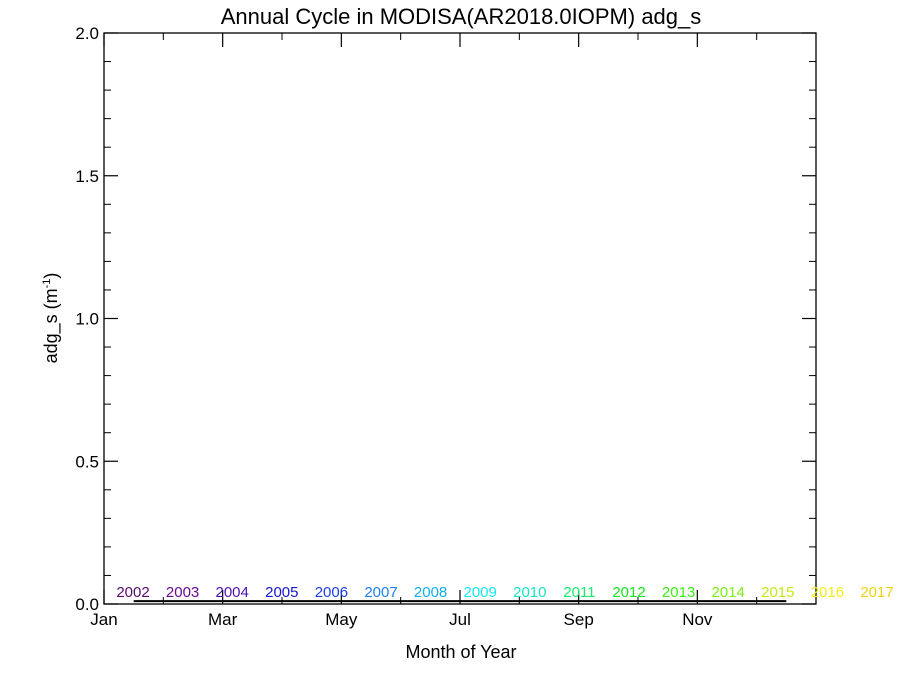 Image resolution: width=900 pixels, height=675 pixels. Describe the element at coordinates (87, 176) in the screenshot. I see `y-tick-label: 1.5` at that location.